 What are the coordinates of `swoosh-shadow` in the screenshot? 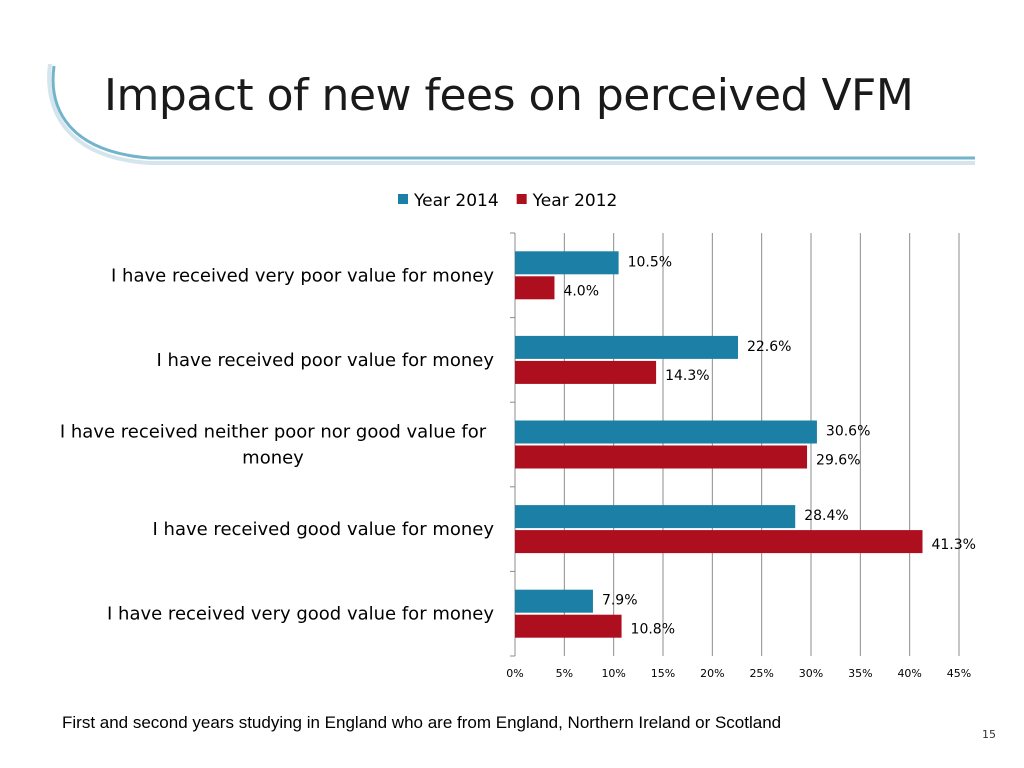 It's located at (511, 114).